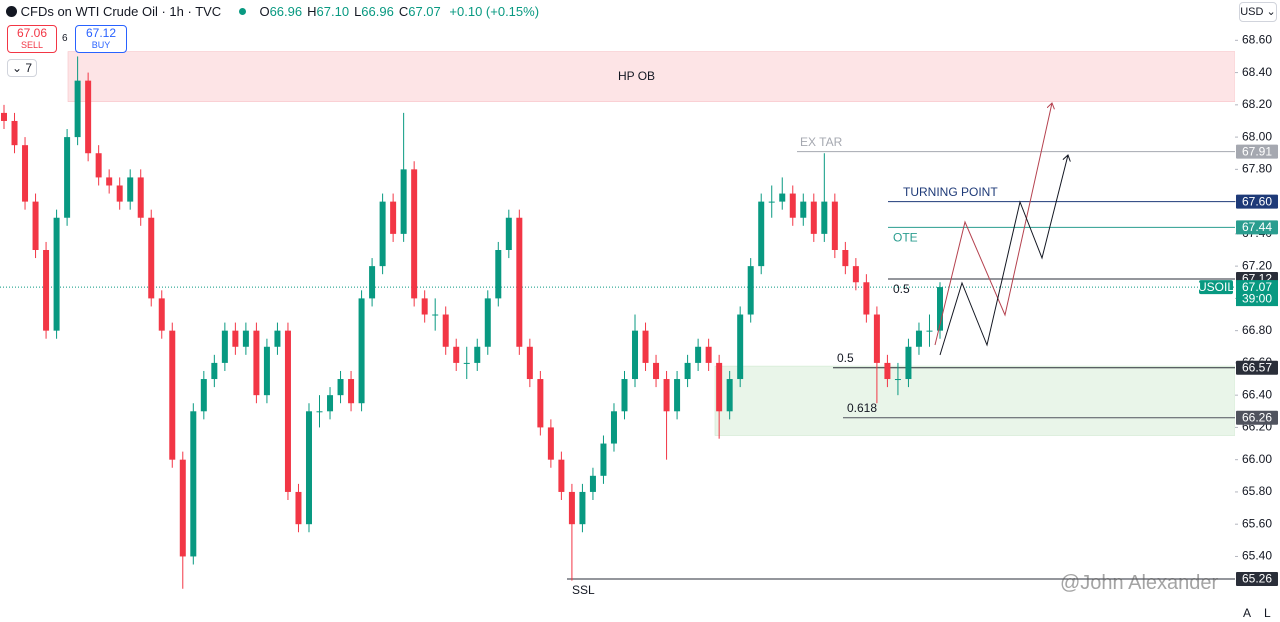 This screenshot has width=1280, height=622. What do you see at coordinates (1257, 330) in the screenshot?
I see `y-tick-label: 66.80` at bounding box center [1257, 330].